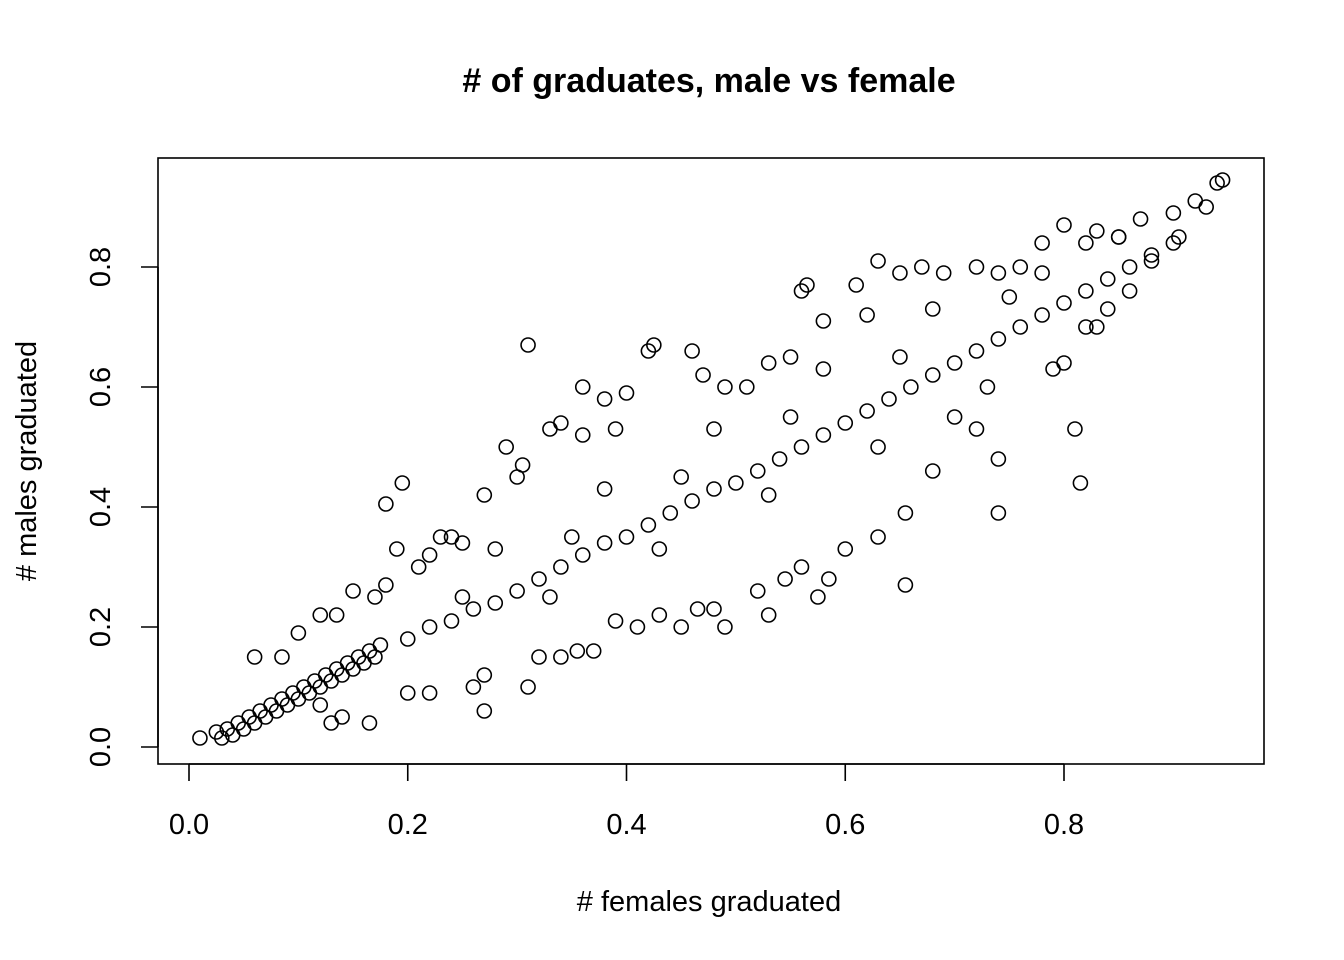  I want to click on x-axis: 0.0 0.2 0.4 0.6 0.8, so click(626, 802).